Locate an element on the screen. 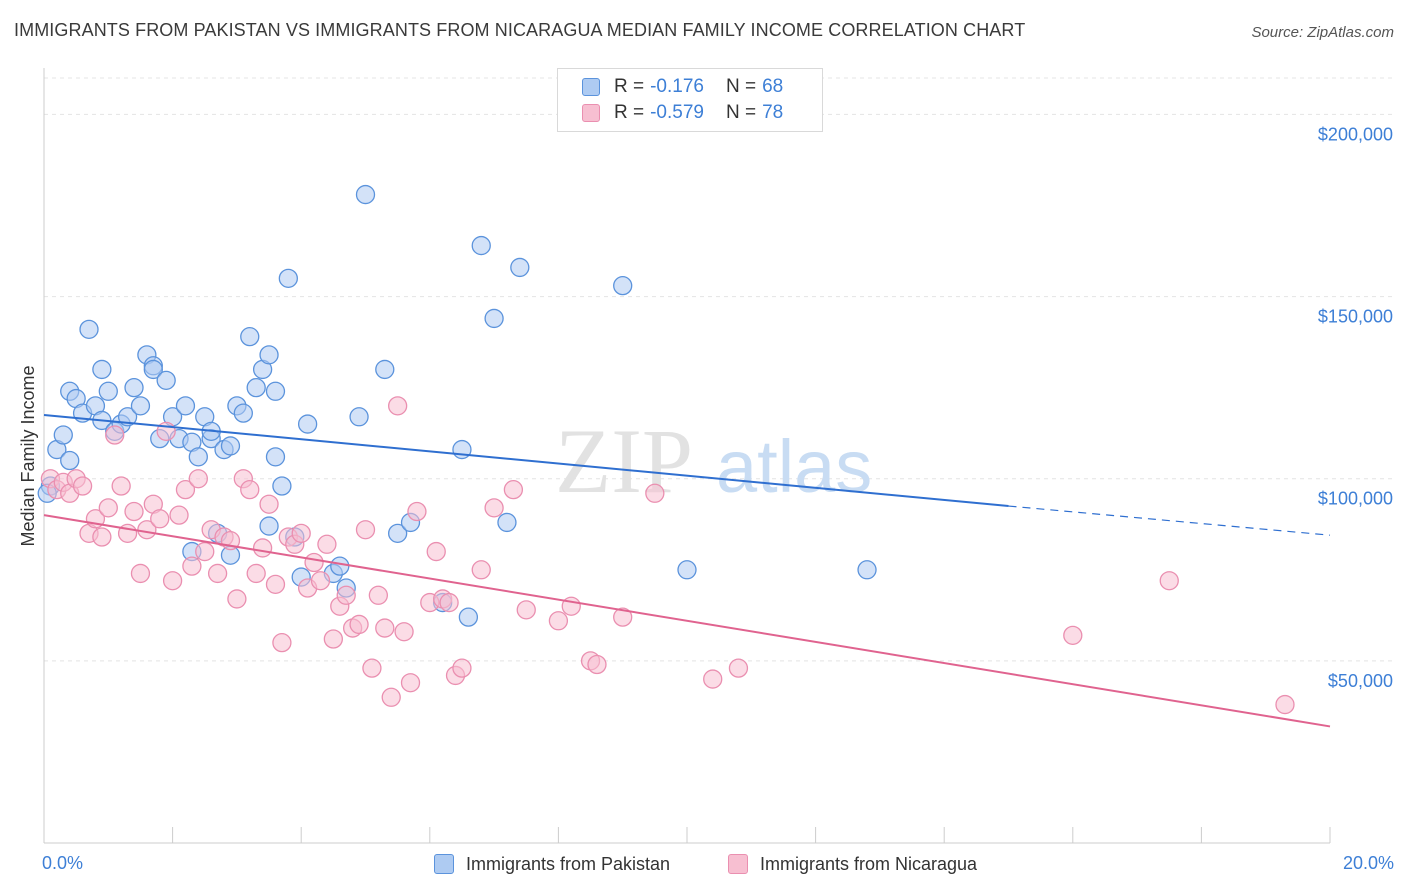  y-tick-label: $150,000 is located at coordinates (1355, 317).